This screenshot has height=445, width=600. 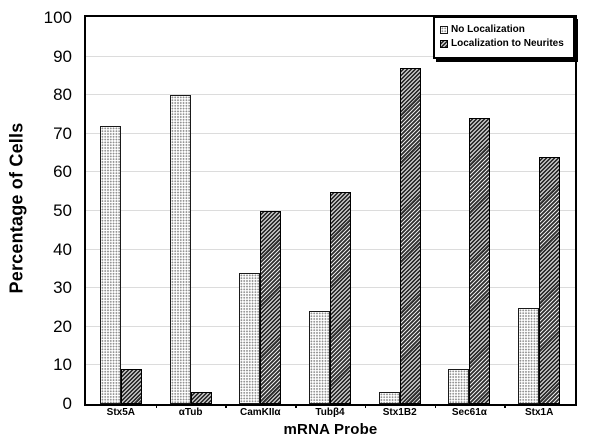 I want to click on y-tick-label: 20, so click(x=62, y=326).